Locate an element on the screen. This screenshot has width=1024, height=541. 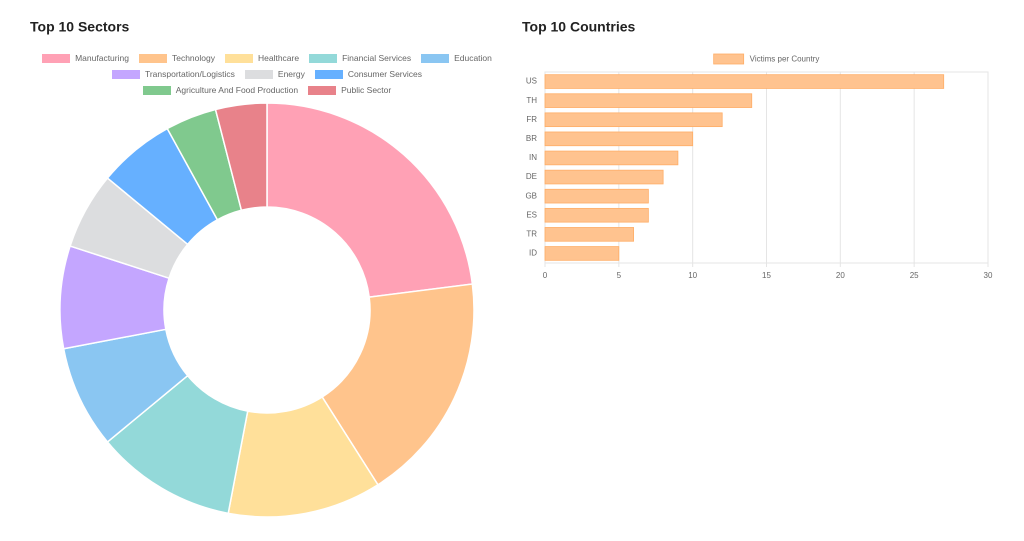
y-tick-label: IN is located at coordinates (533, 157).